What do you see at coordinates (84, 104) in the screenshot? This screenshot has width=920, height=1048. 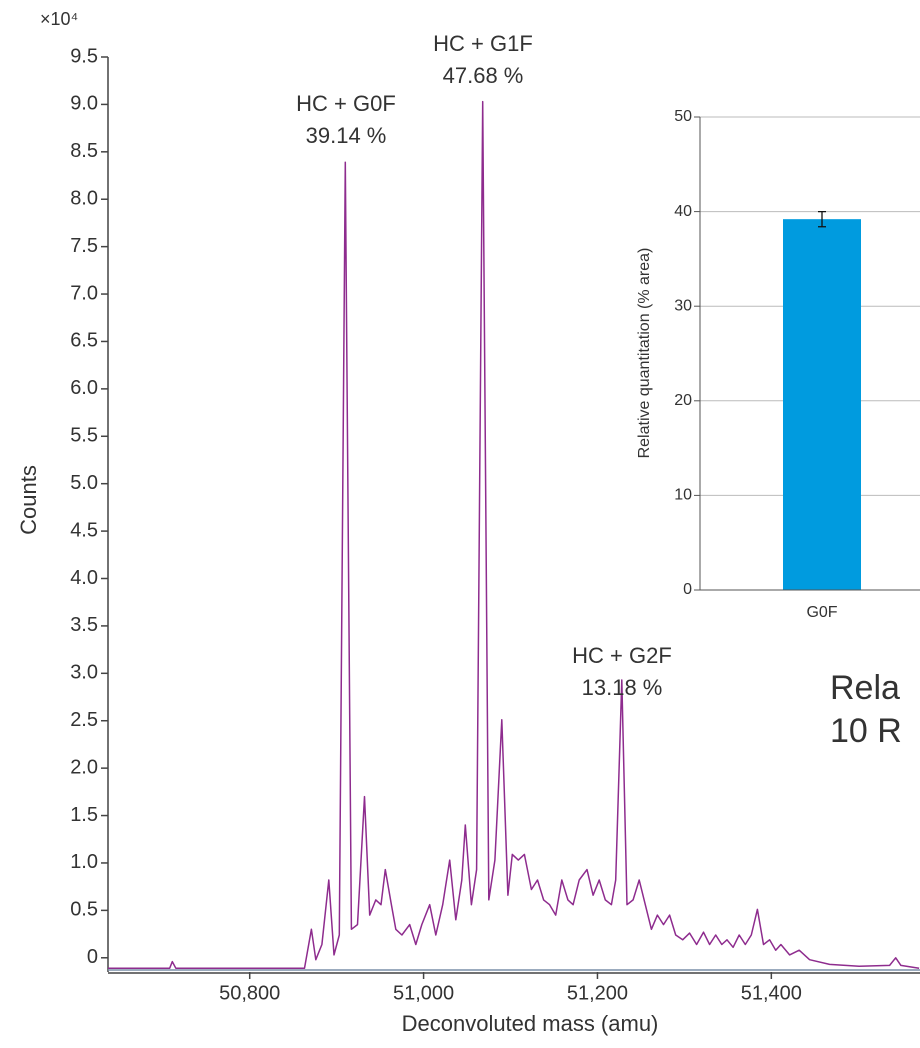 I see `y-tick-label: 9.0` at bounding box center [84, 104].